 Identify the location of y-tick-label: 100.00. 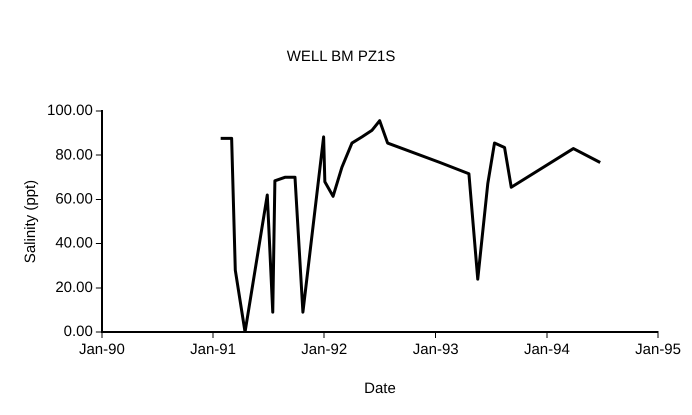
(69, 111).